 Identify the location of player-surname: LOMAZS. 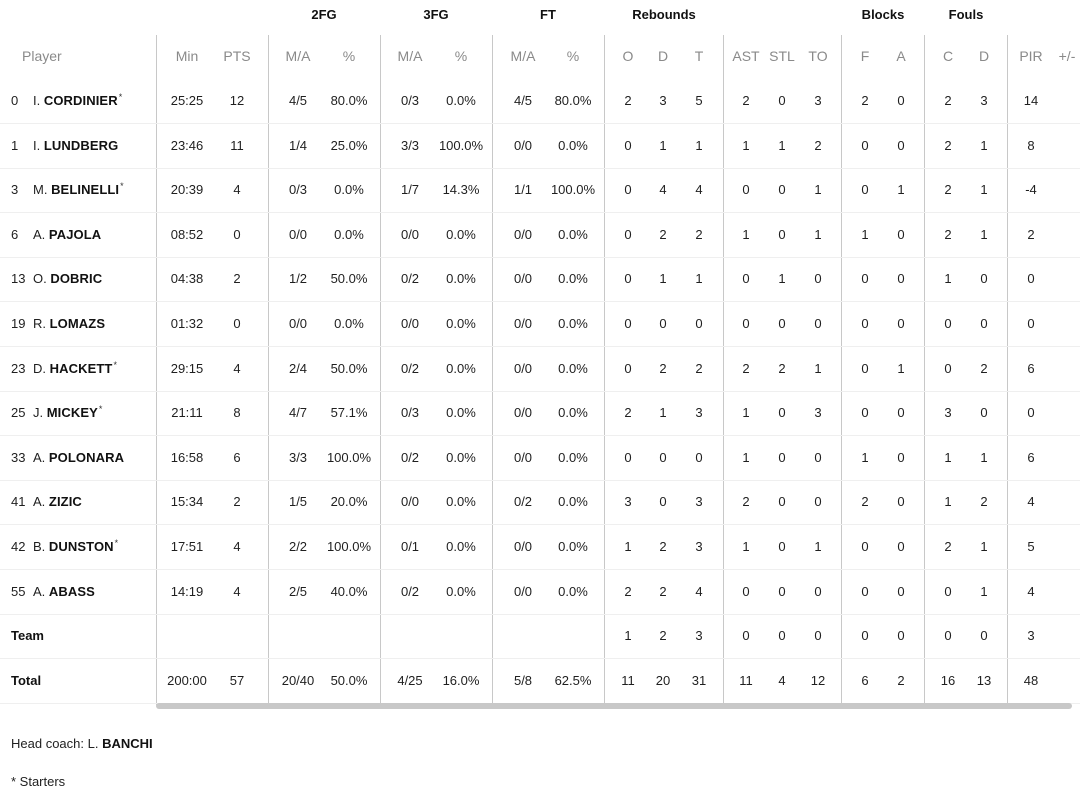
(77, 323).